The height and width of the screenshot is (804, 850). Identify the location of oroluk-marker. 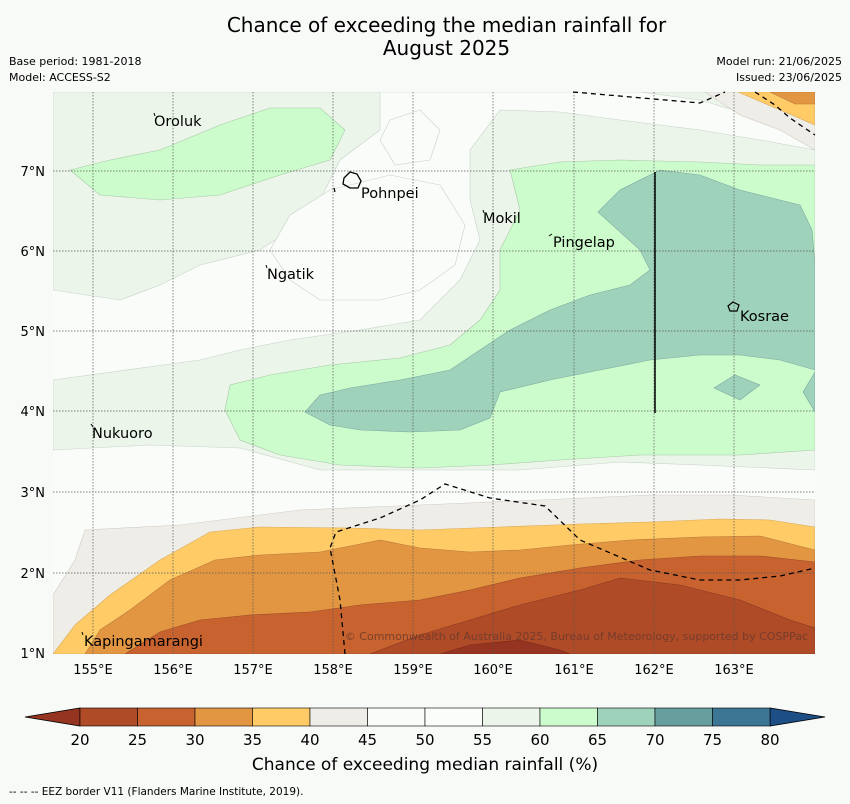
(154, 114).